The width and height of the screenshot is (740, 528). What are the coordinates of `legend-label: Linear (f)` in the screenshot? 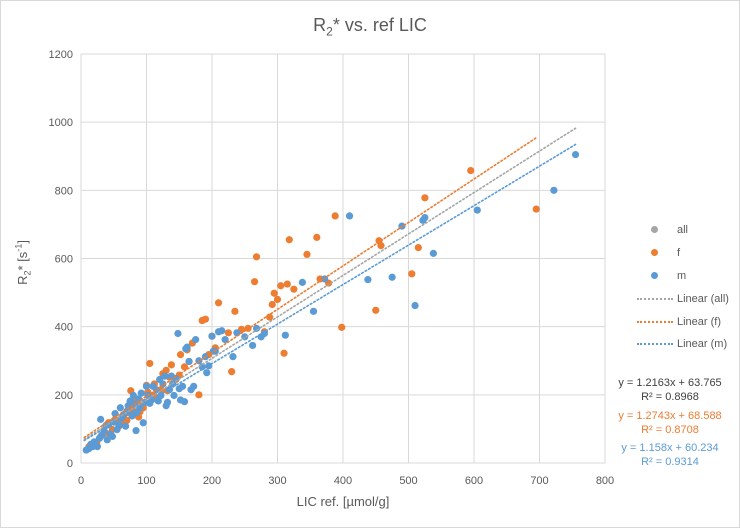 It's located at (699, 321).